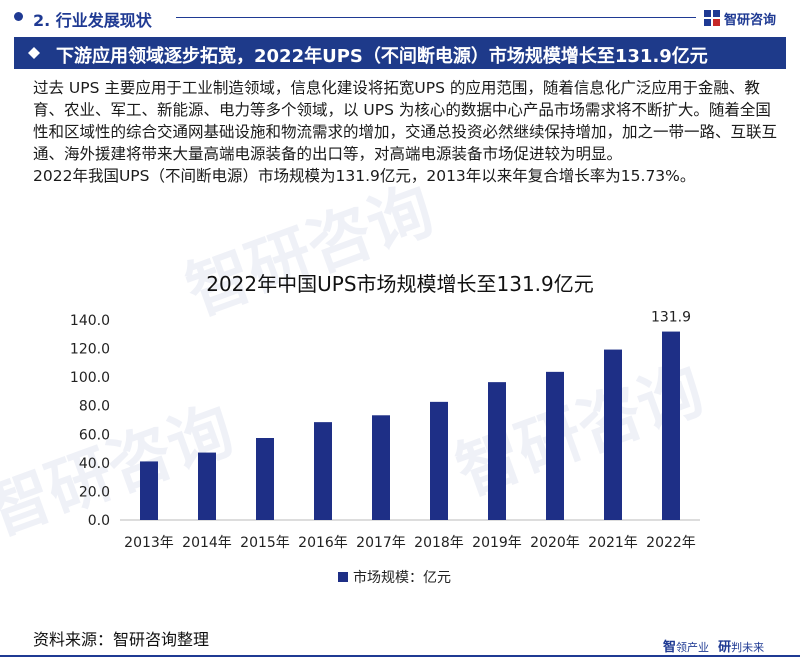 The height and width of the screenshot is (665, 800). What do you see at coordinates (693, 647) in the screenshot?
I see `footer-tag-1-sub: 领产业` at bounding box center [693, 647].